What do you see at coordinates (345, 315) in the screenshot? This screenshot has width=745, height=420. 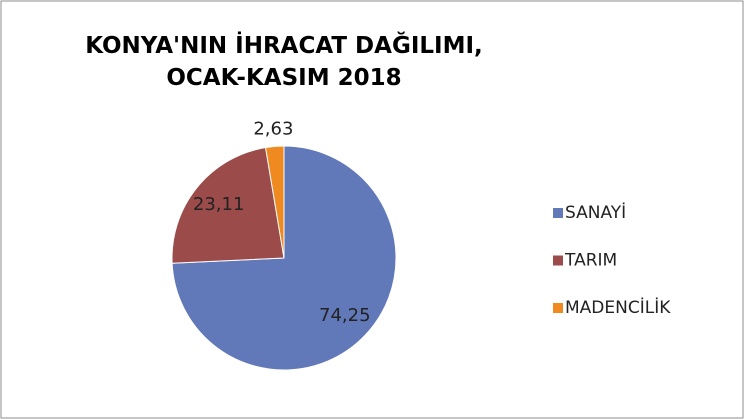 I see `data-label: 74,25` at bounding box center [345, 315].